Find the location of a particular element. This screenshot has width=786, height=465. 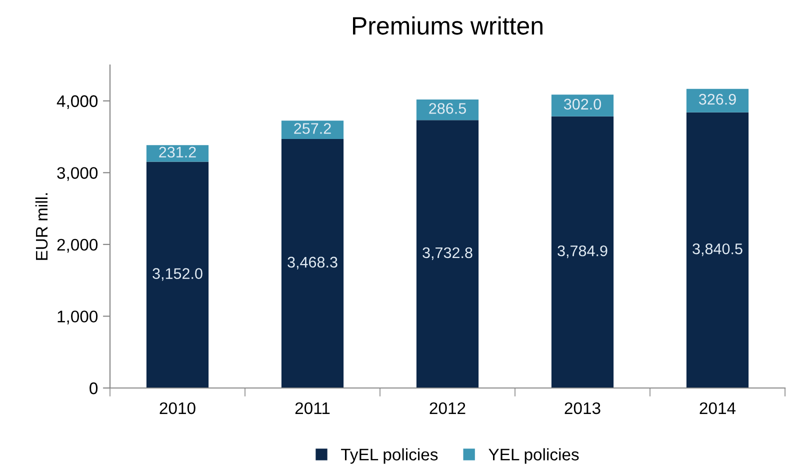

x-tick-label: 2010 is located at coordinates (178, 408).